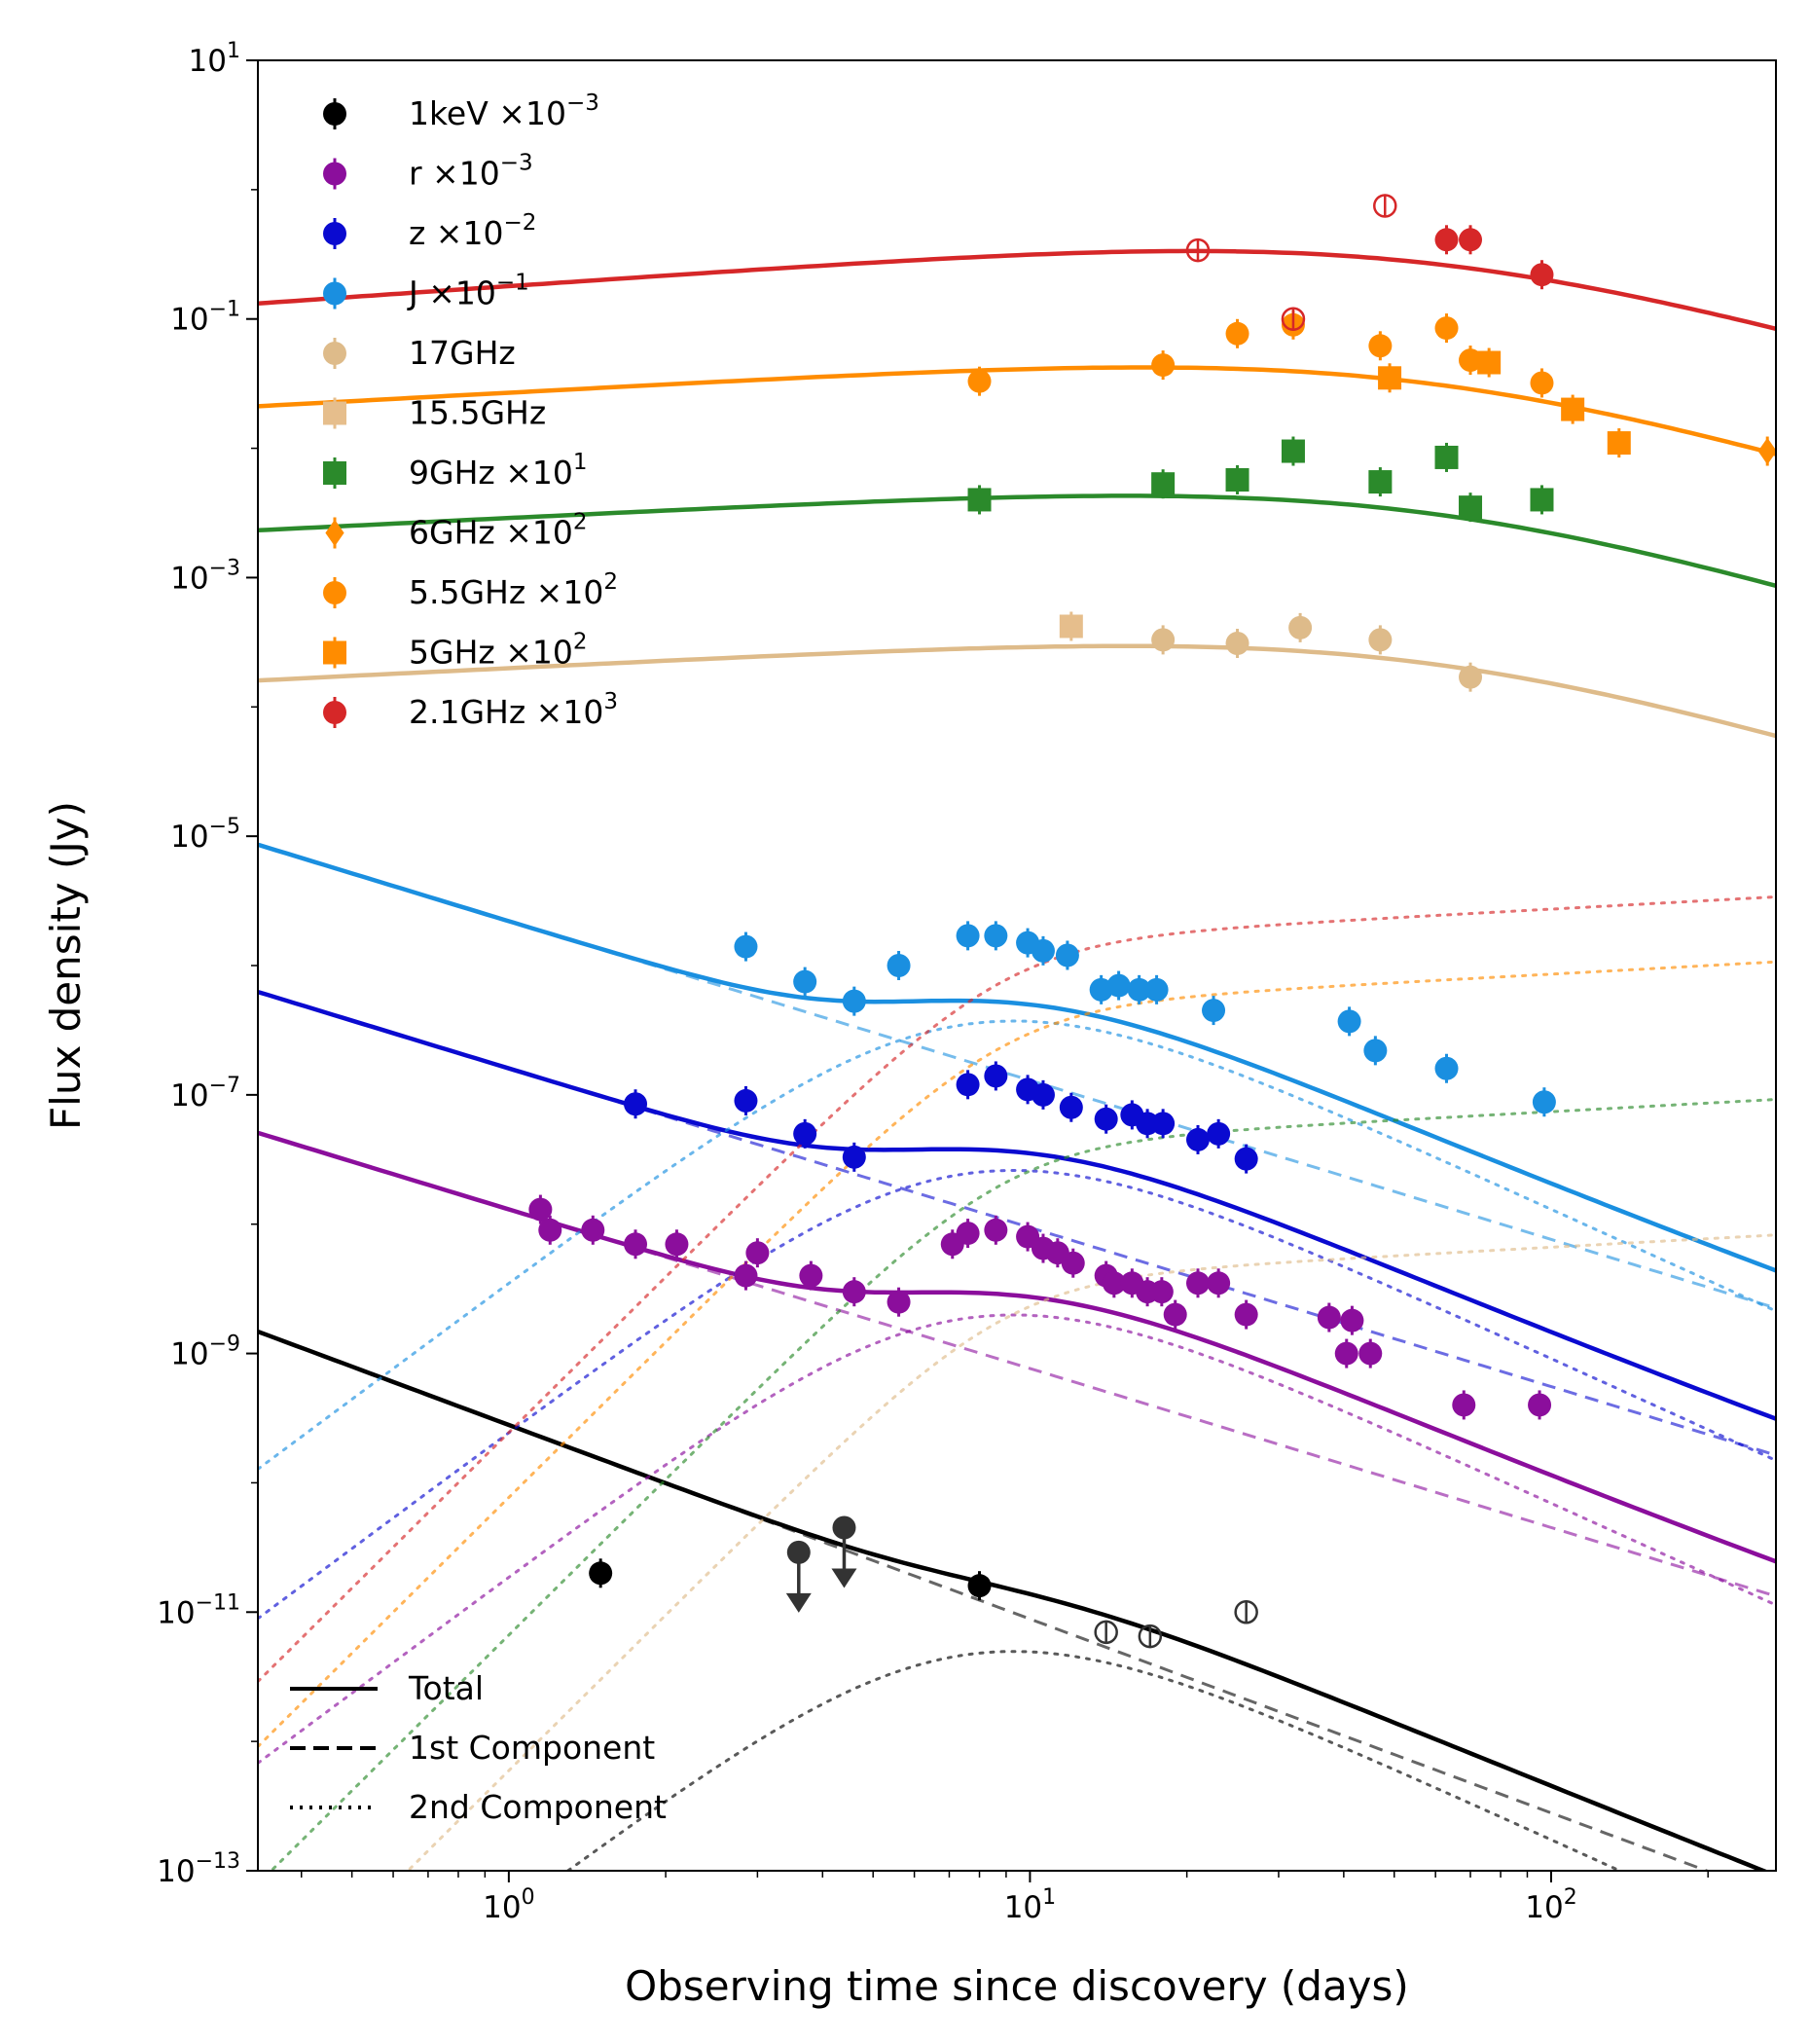  What do you see at coordinates (491, 533) in the screenshot?
I see `legend-label-text: 6GHz ×10` at bounding box center [491, 533].